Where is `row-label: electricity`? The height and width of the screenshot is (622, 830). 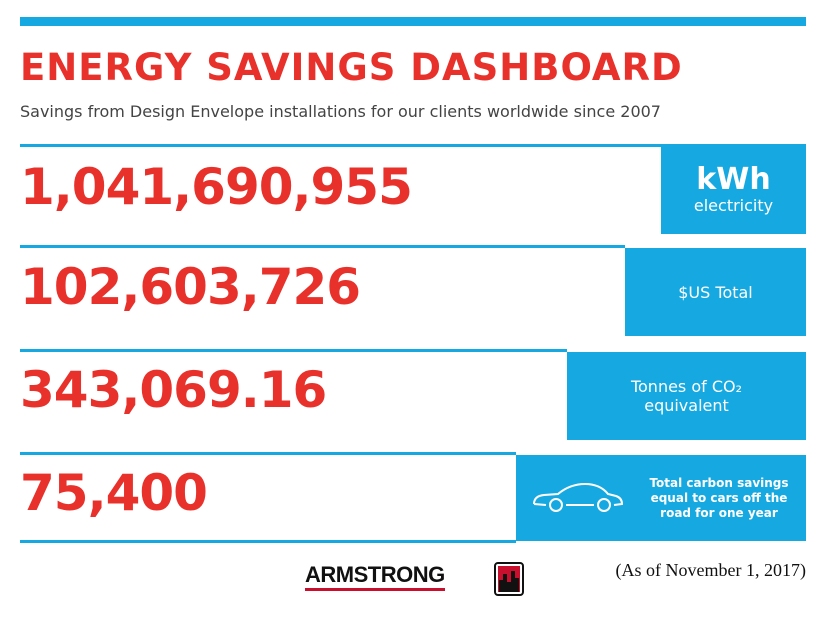 row-label: electricity is located at coordinates (733, 205).